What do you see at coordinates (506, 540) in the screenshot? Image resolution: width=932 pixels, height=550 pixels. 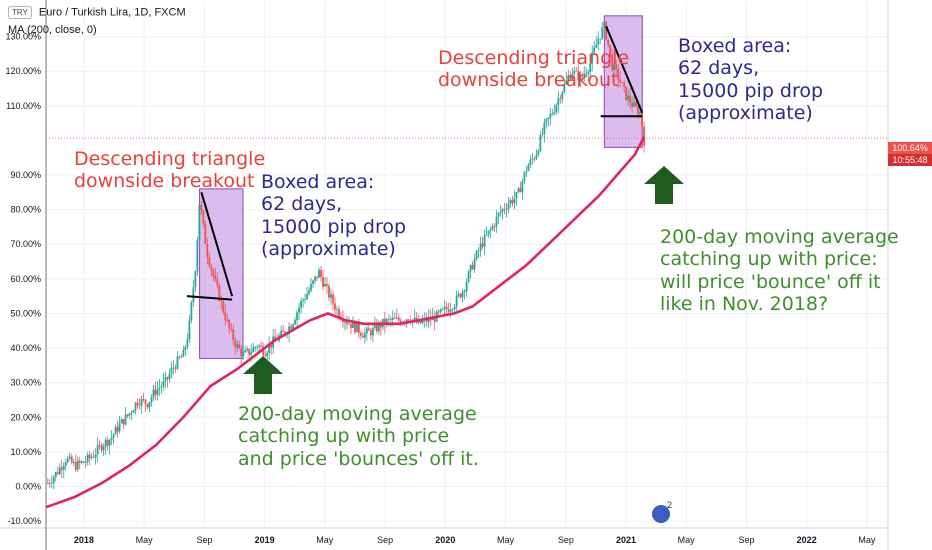 I see `x-tick-label: May` at bounding box center [506, 540].